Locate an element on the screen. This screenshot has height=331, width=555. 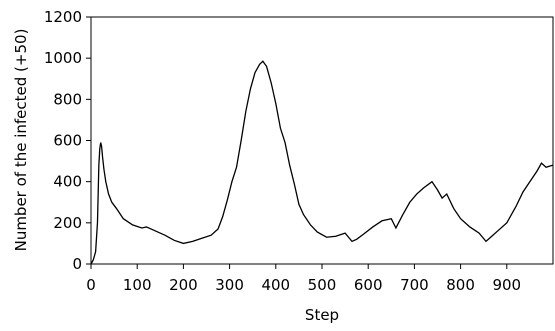
x-tick-label: 0 is located at coordinates (91, 285).